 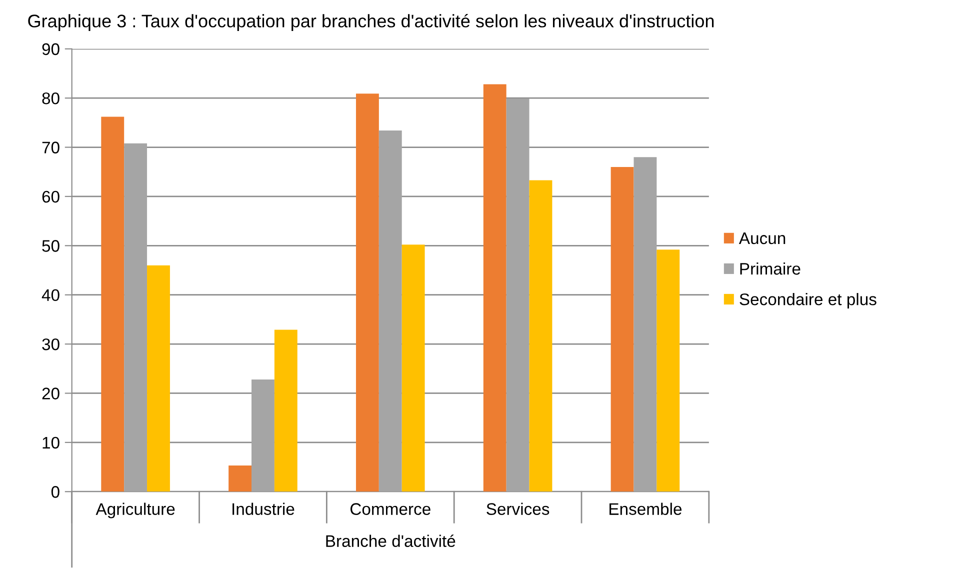 What do you see at coordinates (51, 295) in the screenshot?
I see `y-tick-label: 40` at bounding box center [51, 295].